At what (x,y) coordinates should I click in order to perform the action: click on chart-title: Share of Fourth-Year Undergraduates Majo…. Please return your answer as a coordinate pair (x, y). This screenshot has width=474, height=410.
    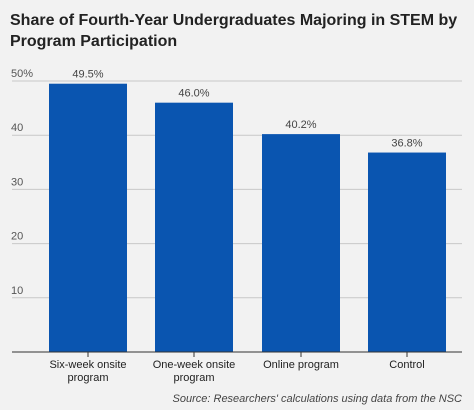
    Looking at the image, I should click on (234, 31).